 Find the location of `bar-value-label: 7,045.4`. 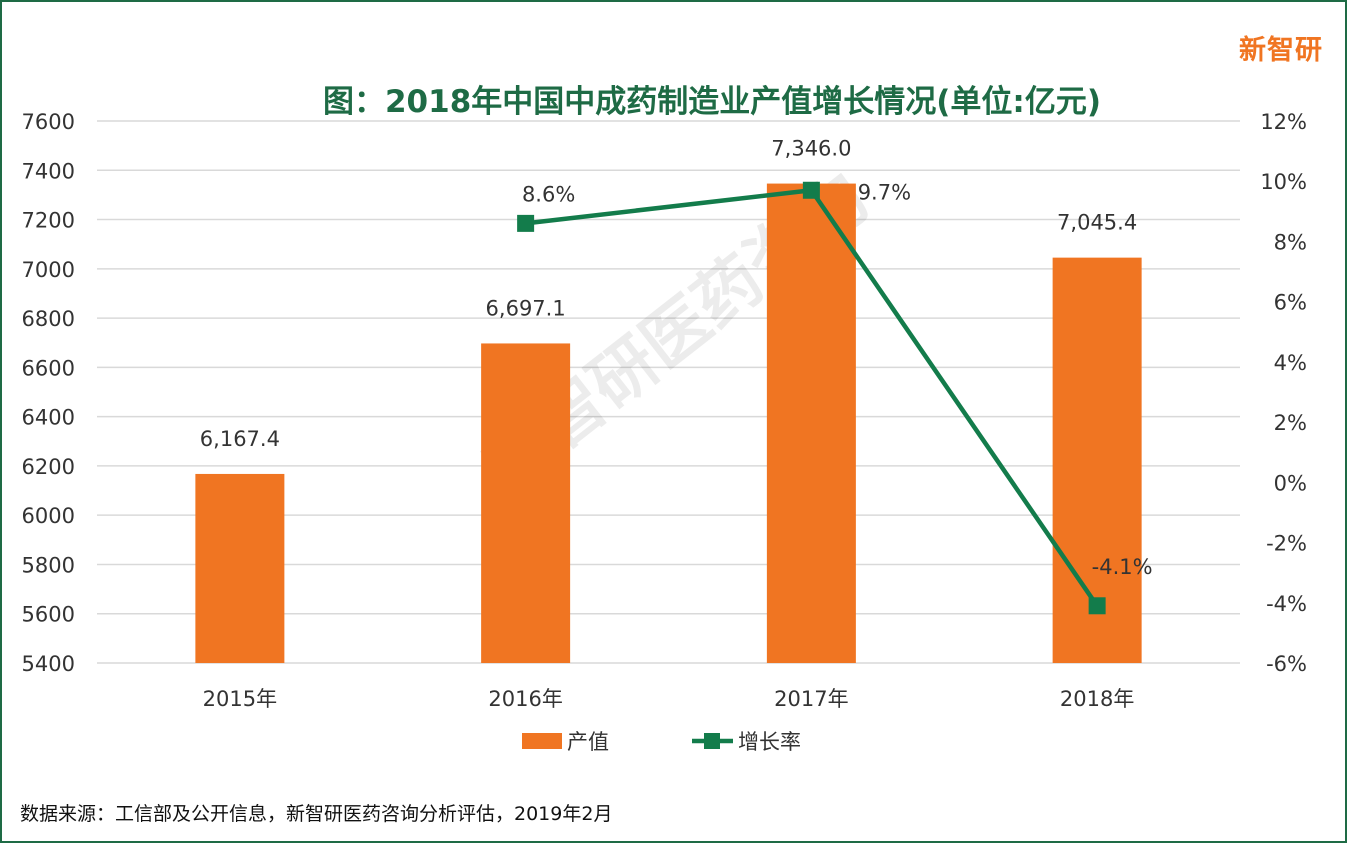

bar-value-label: 7,045.4 is located at coordinates (1097, 223).